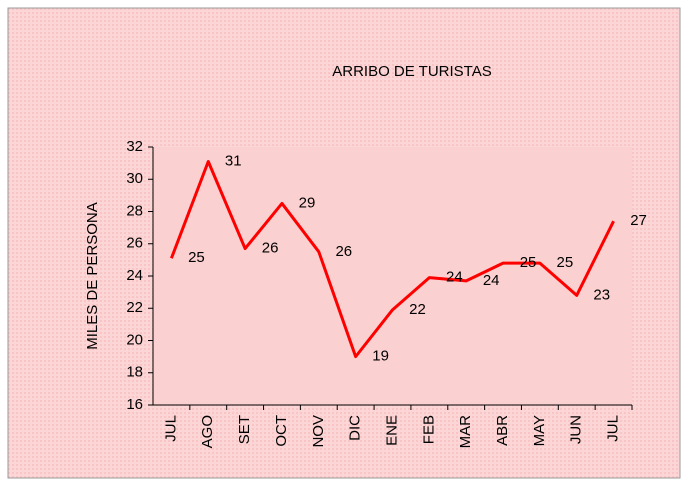  What do you see at coordinates (601, 294) in the screenshot?
I see `data-label: 23` at bounding box center [601, 294].